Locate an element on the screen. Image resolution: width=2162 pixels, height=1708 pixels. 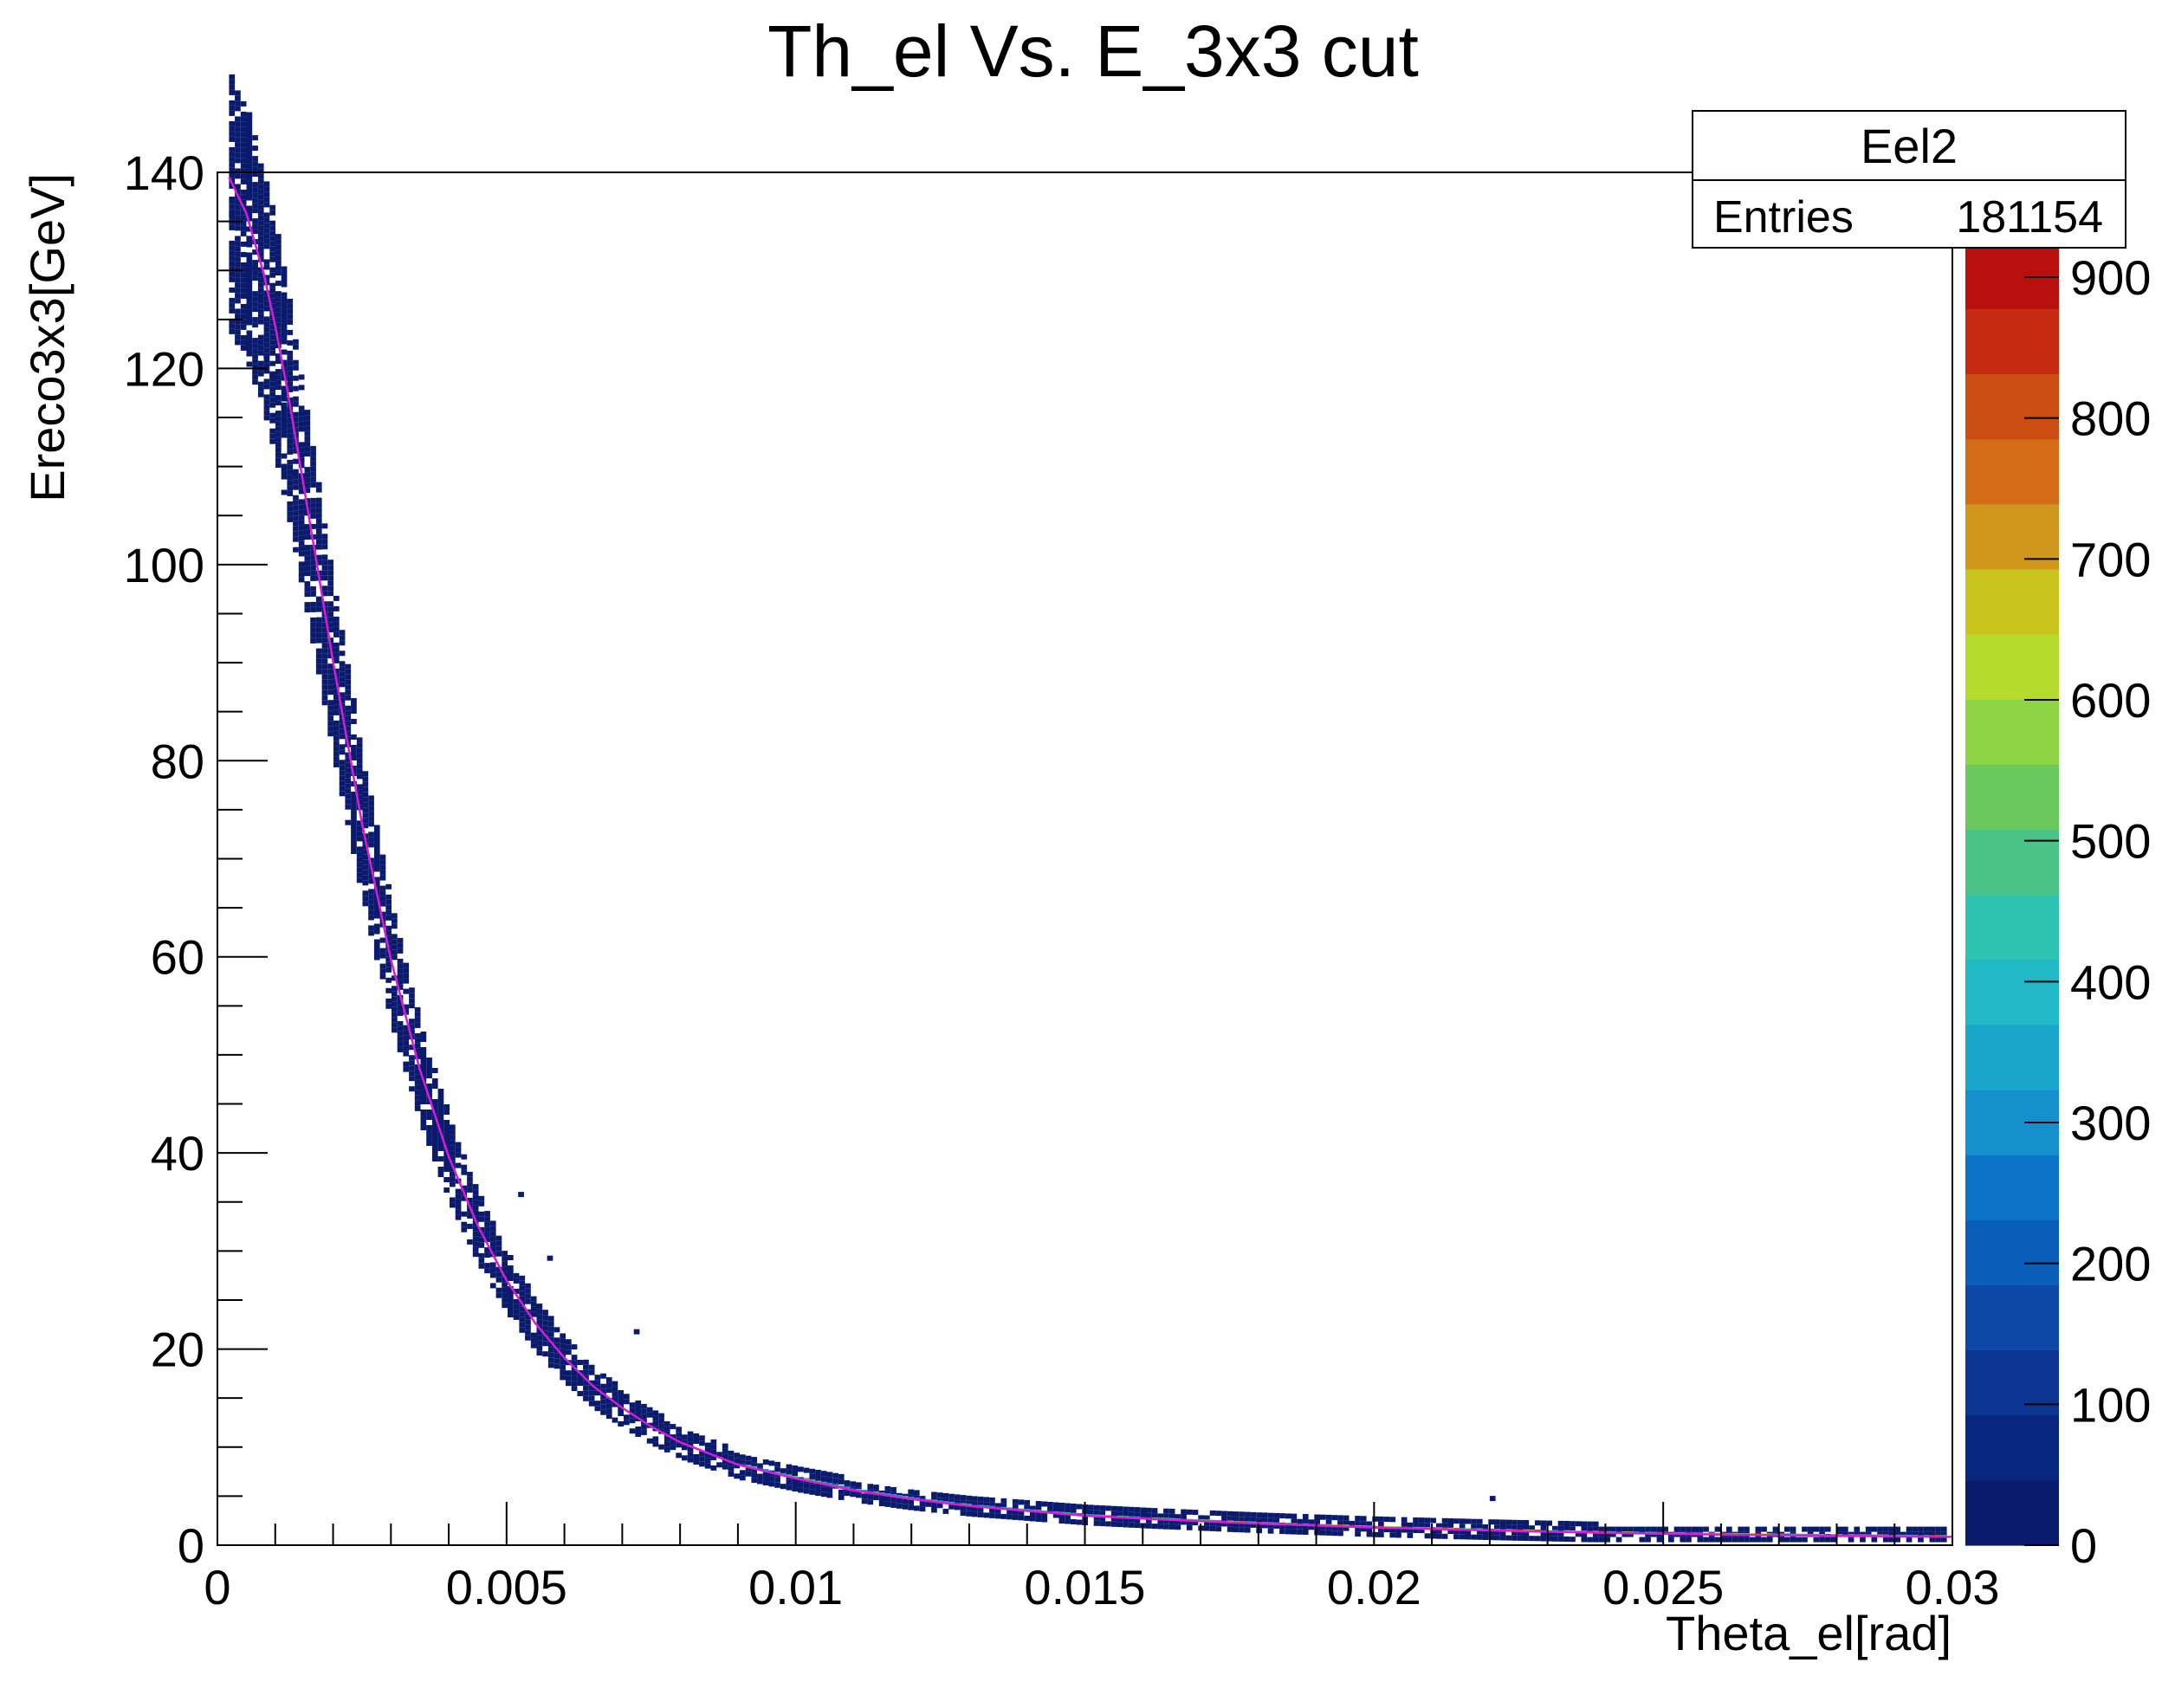
x-tick-label: 0.02 is located at coordinates (1374, 1587).